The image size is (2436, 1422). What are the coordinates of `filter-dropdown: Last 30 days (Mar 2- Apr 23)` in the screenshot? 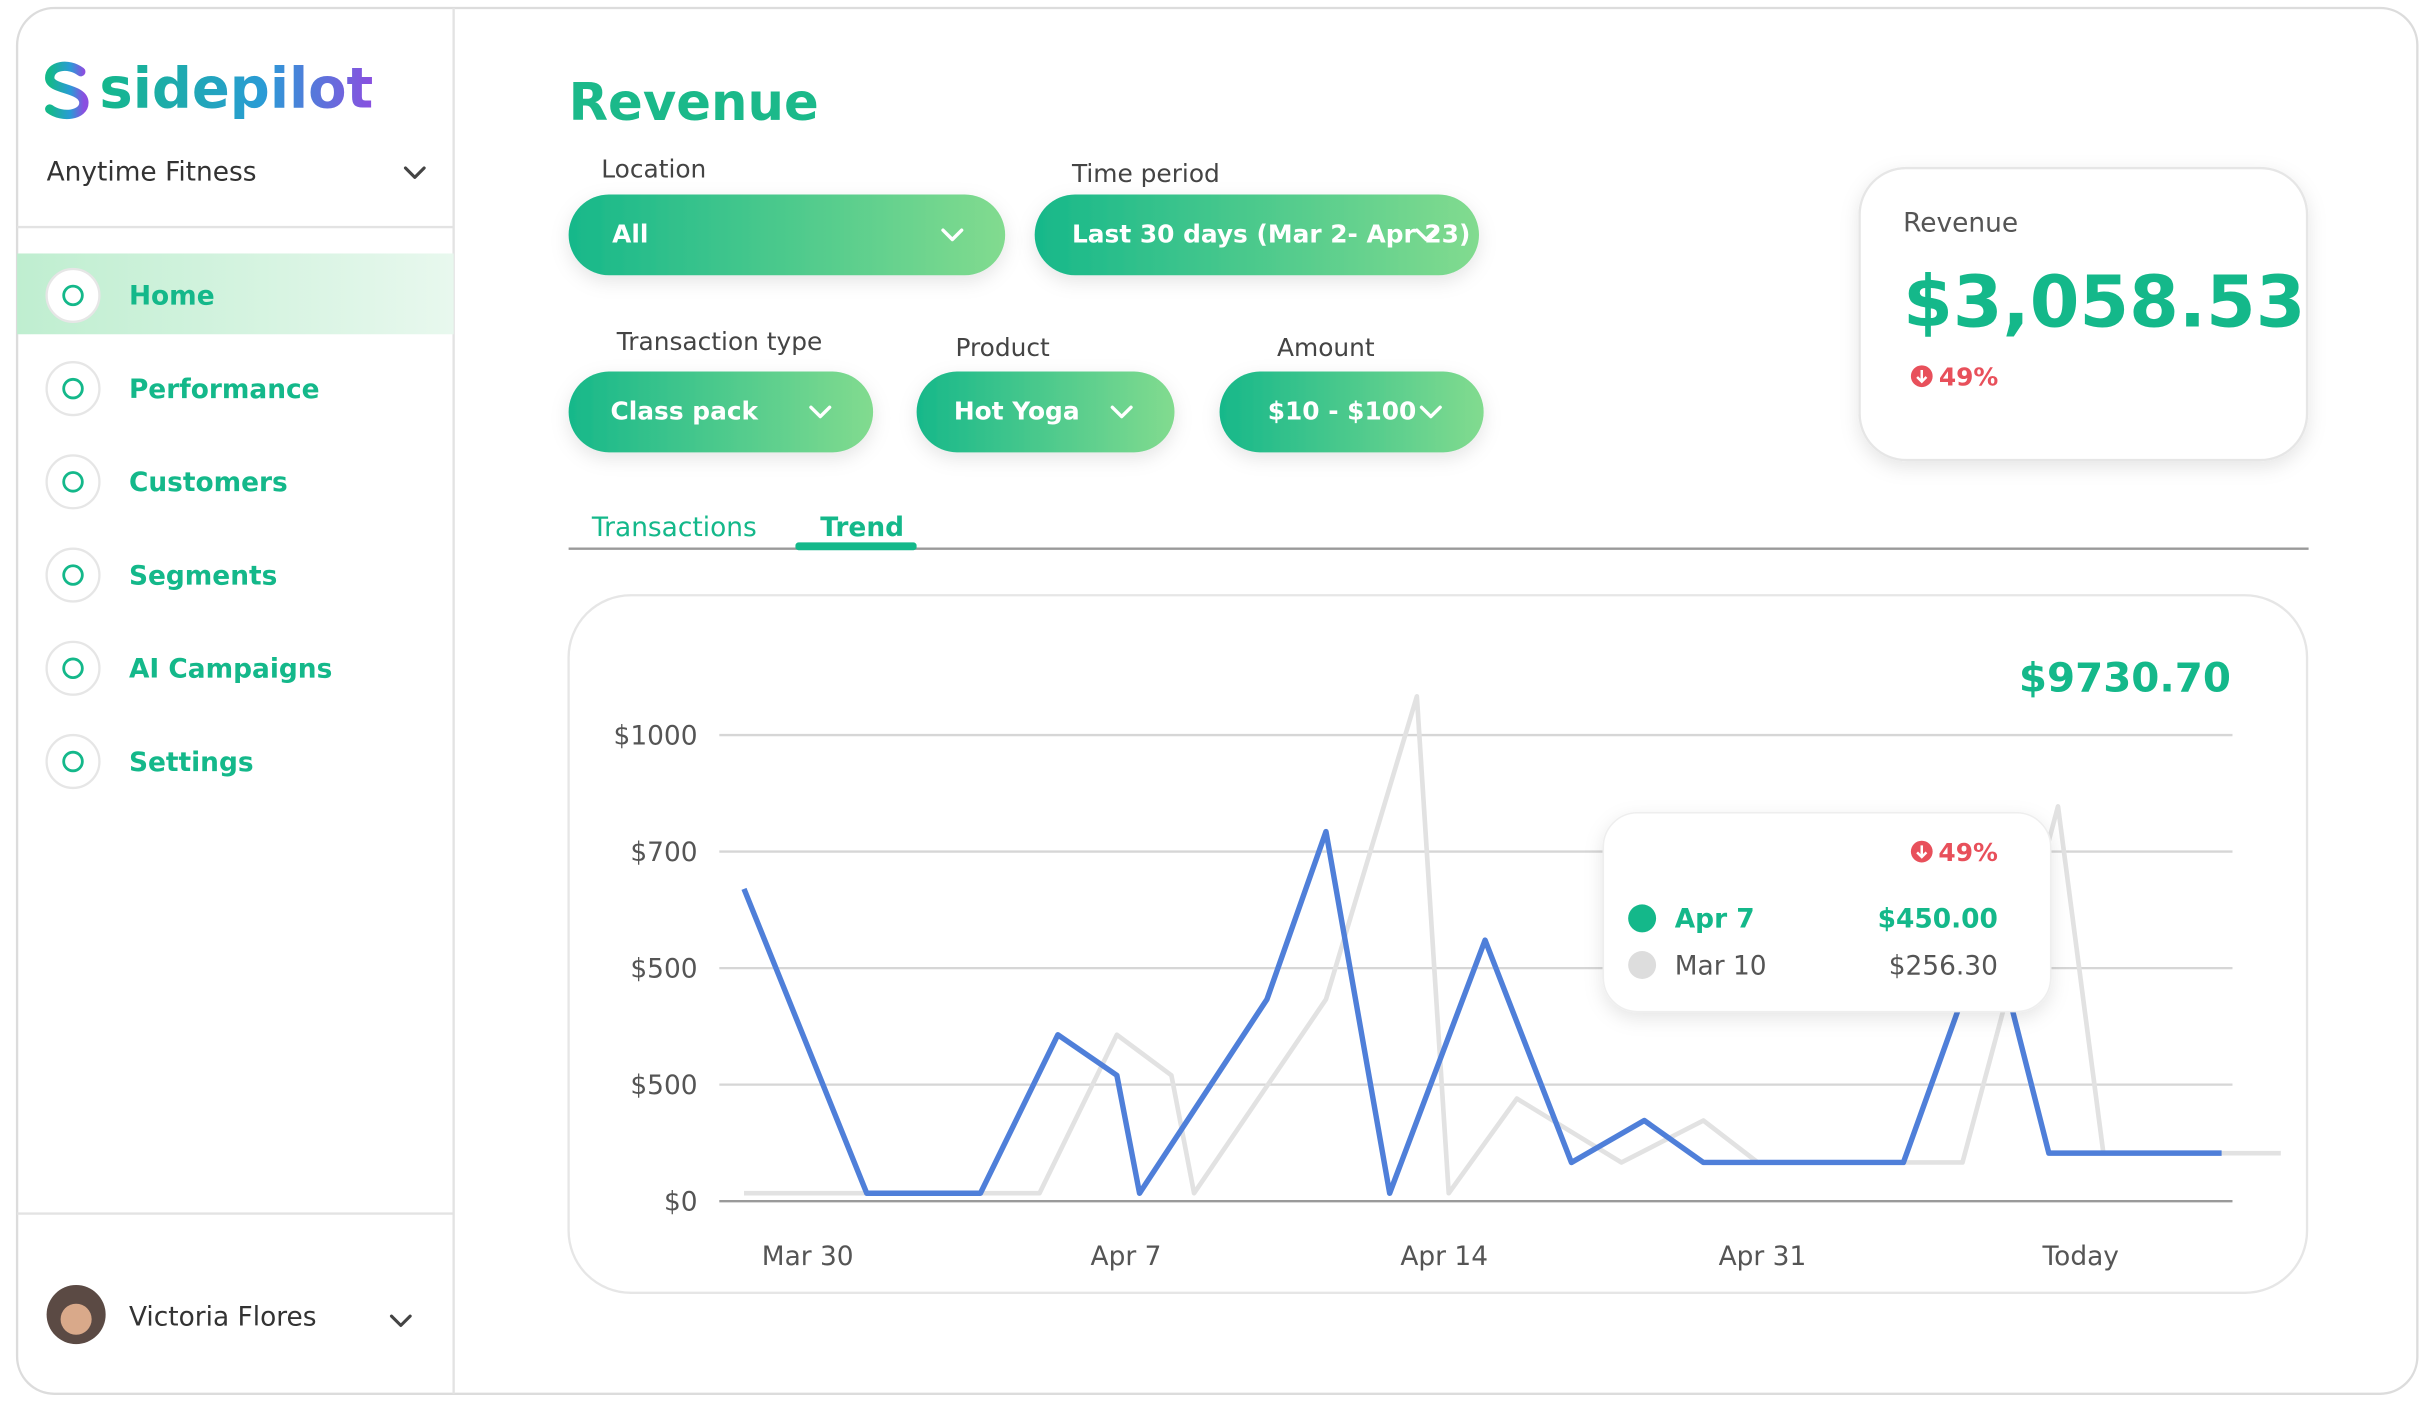 It's located at (1256, 235).